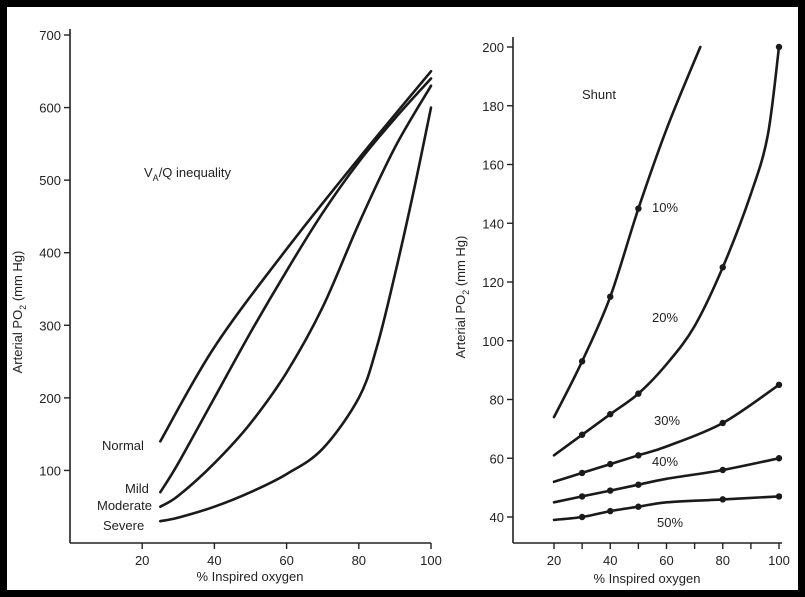  I want to click on left-x-tick-label: 20, so click(142, 560).